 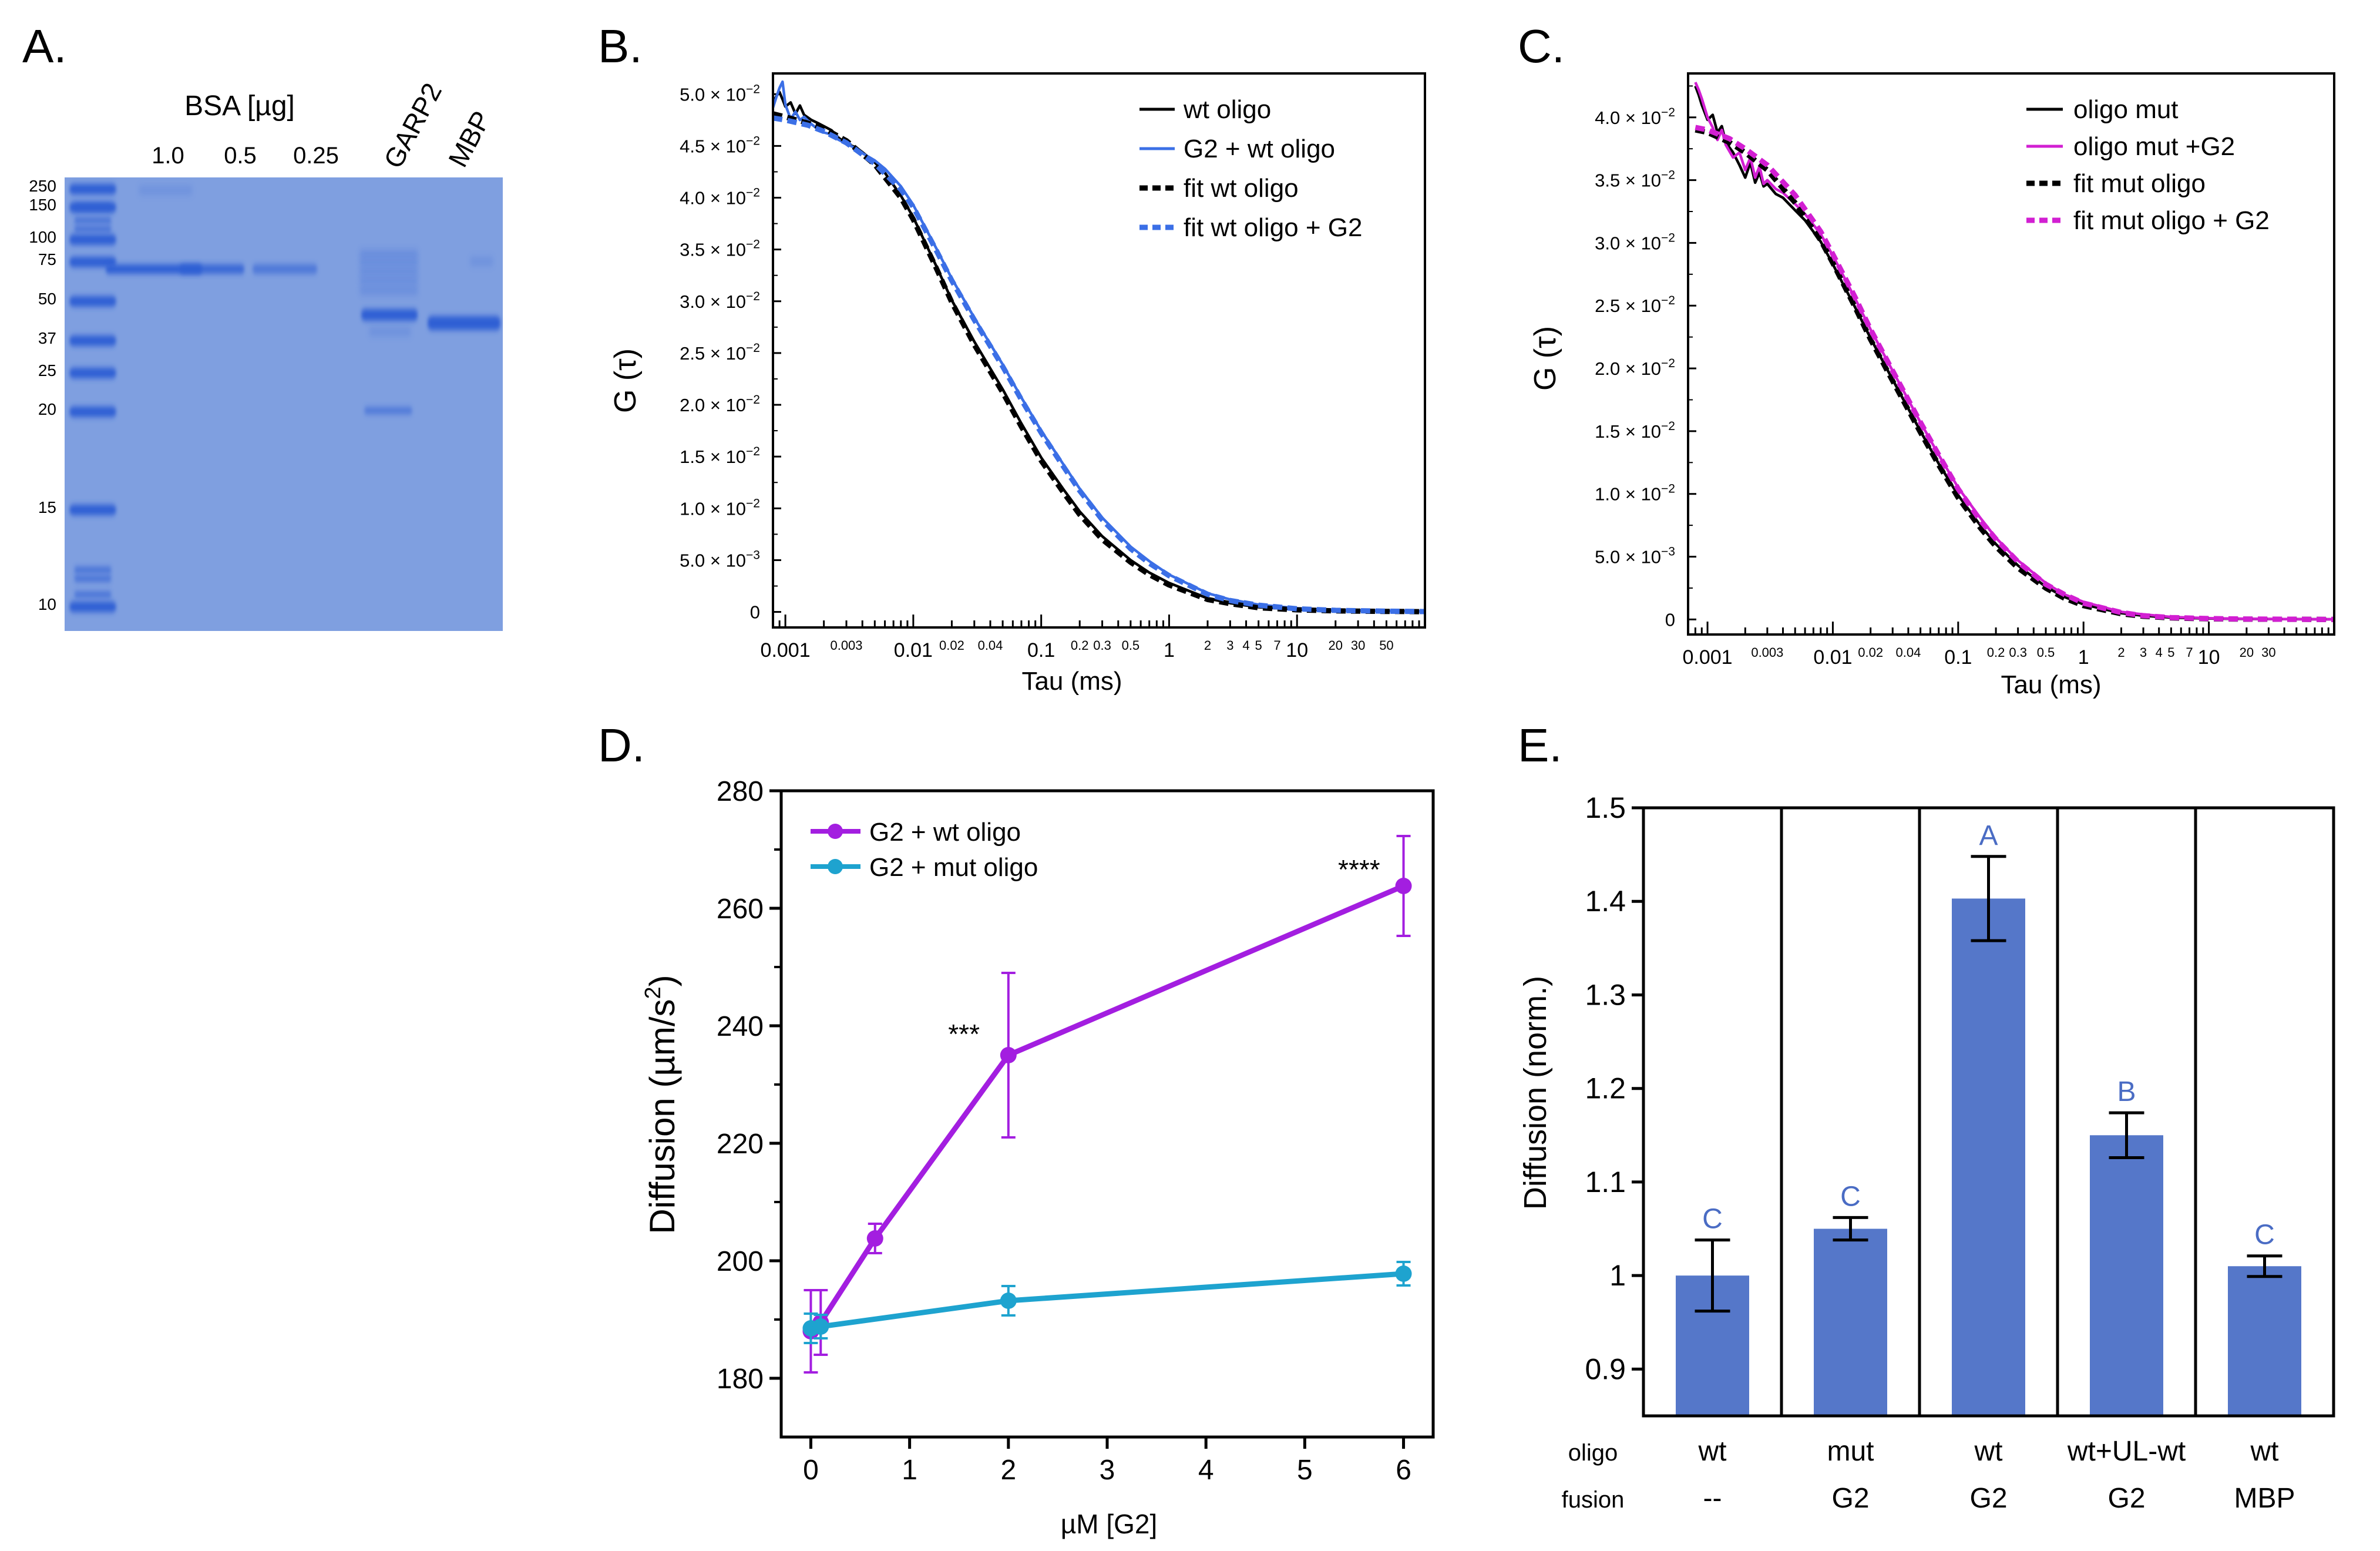 I want to click on y-tick-label: 4.0 × 10⁻², so click(x=1635, y=117).